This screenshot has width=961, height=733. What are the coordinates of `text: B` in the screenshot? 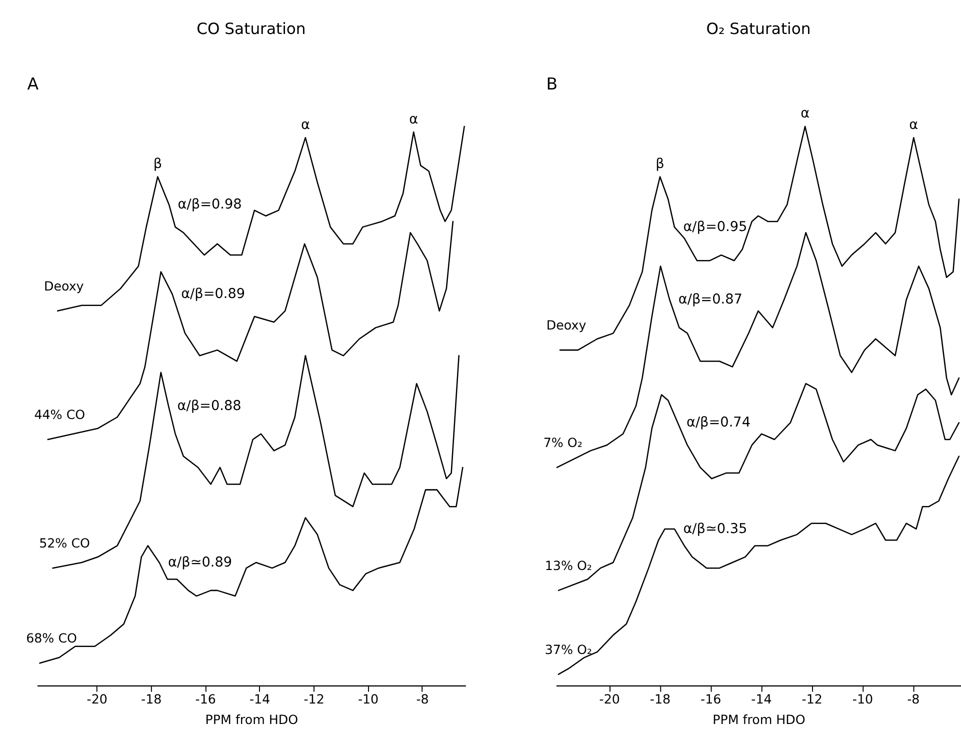 It's located at (552, 84).